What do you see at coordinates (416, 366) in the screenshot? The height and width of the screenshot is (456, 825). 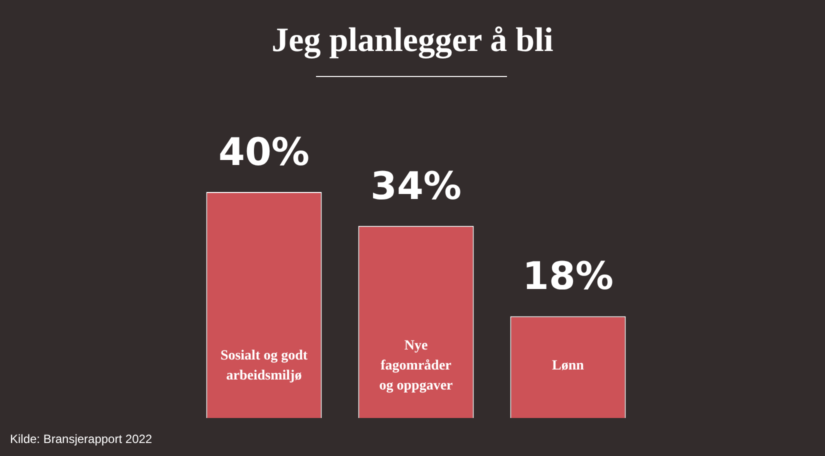 I see `x-tick-label: Nye fagområder og oppgaver` at bounding box center [416, 366].